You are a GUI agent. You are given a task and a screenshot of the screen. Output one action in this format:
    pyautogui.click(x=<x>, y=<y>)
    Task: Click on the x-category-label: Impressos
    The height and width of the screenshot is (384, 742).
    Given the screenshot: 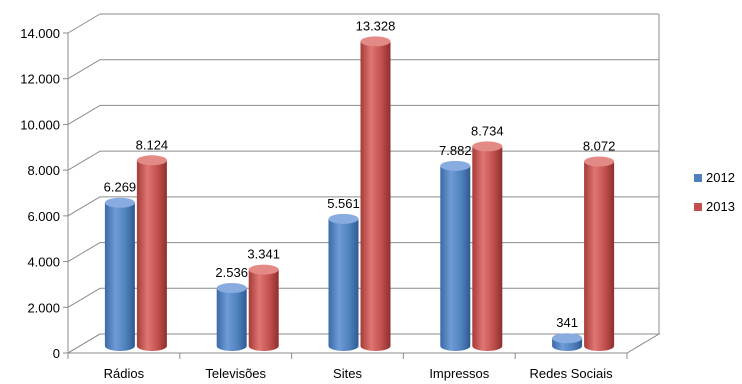 What is the action you would take?
    pyautogui.click(x=459, y=373)
    